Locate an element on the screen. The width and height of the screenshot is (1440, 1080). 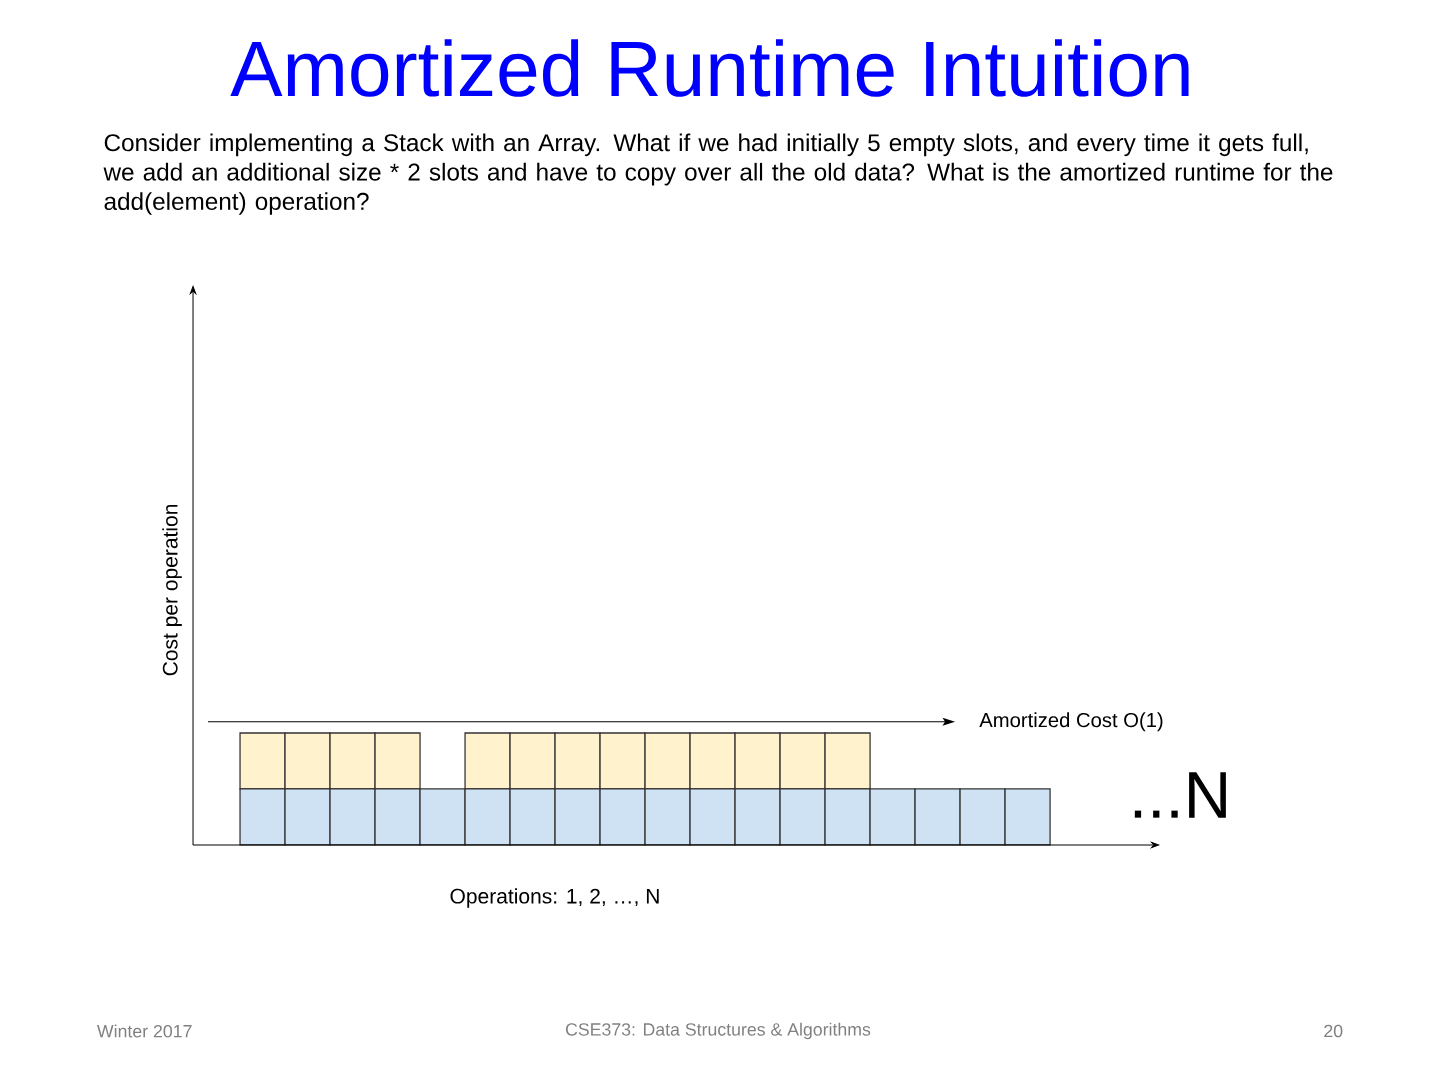
chart-title: Amortized Runtime Intuition is located at coordinates (709, 68).